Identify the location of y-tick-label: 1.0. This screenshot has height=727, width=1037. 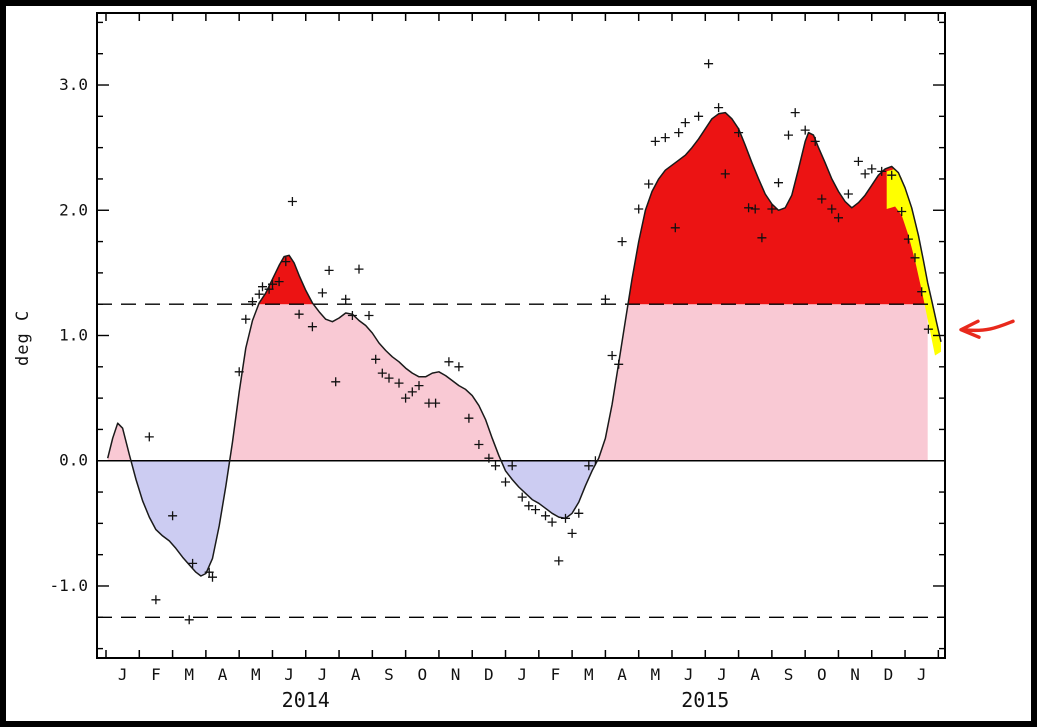
(73, 335).